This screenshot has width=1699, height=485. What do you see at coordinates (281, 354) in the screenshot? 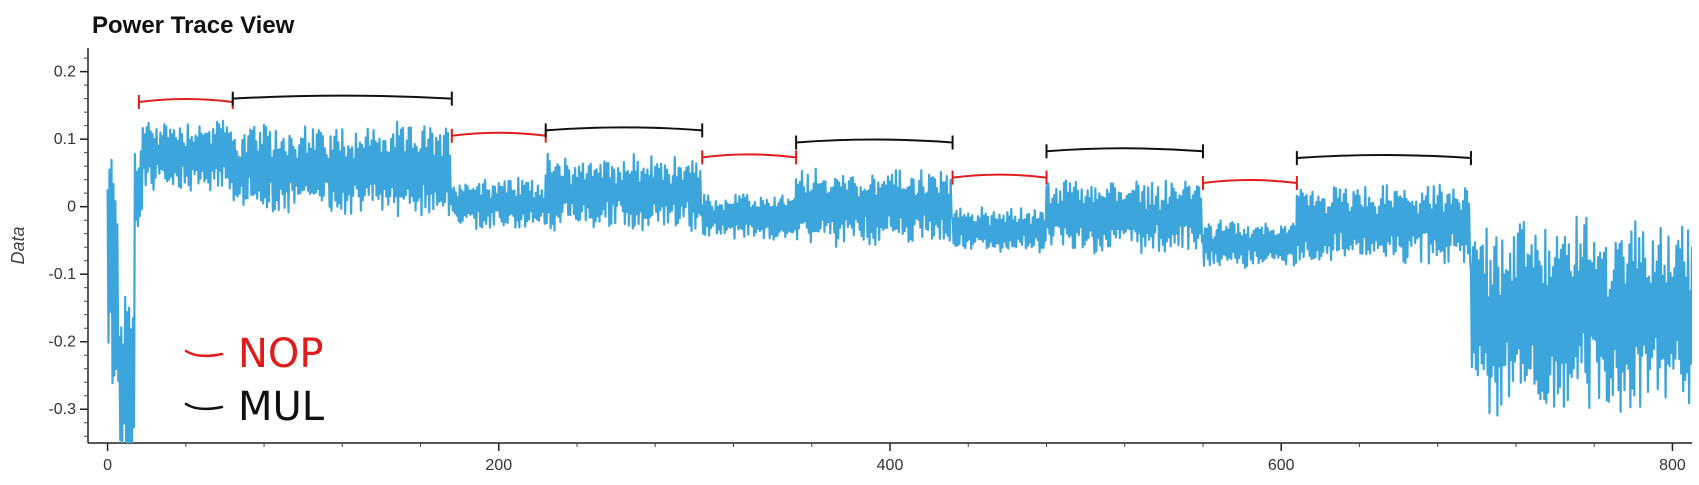
I see `nop-legend-label: NOP` at bounding box center [281, 354].